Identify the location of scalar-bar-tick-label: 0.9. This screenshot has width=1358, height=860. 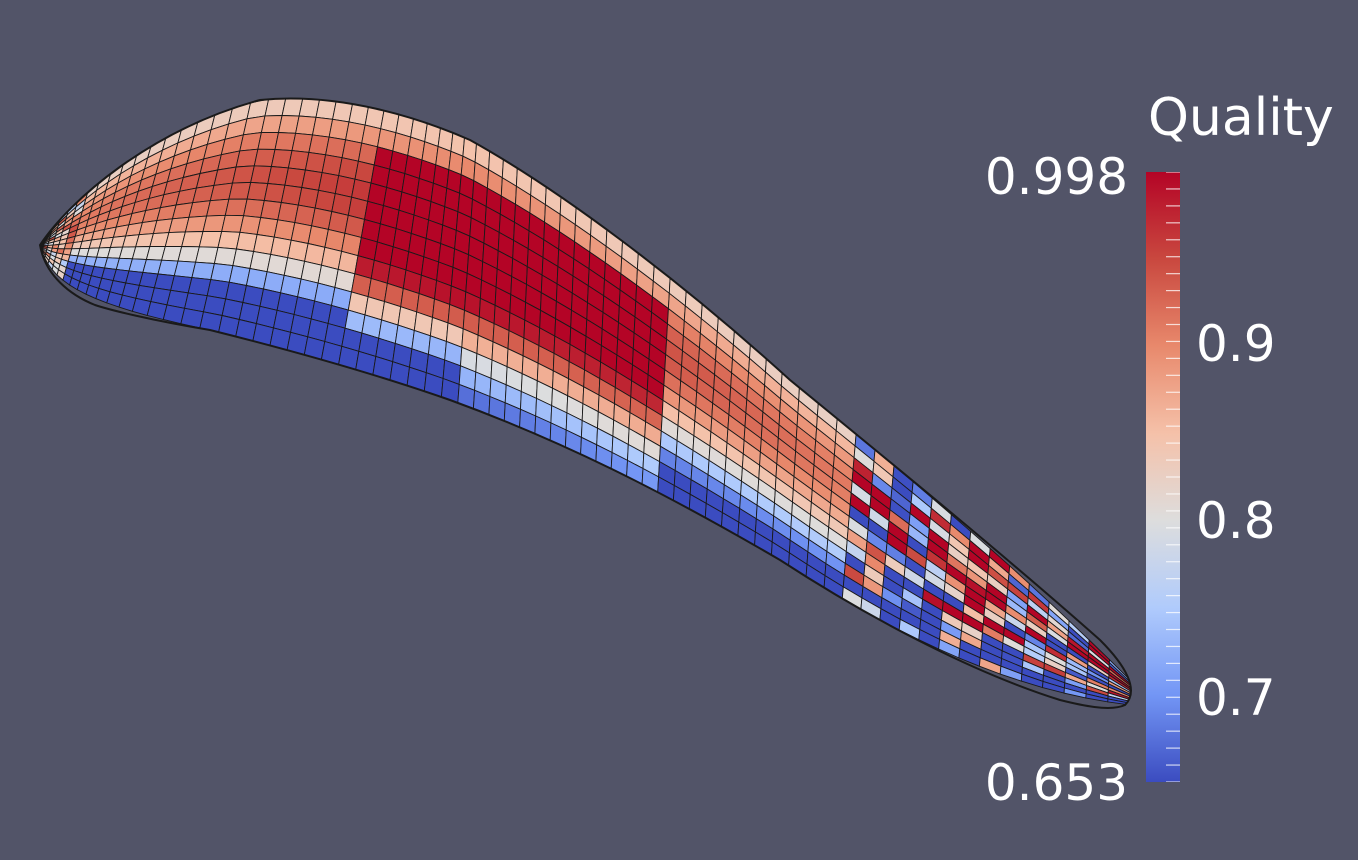
(1236, 344).